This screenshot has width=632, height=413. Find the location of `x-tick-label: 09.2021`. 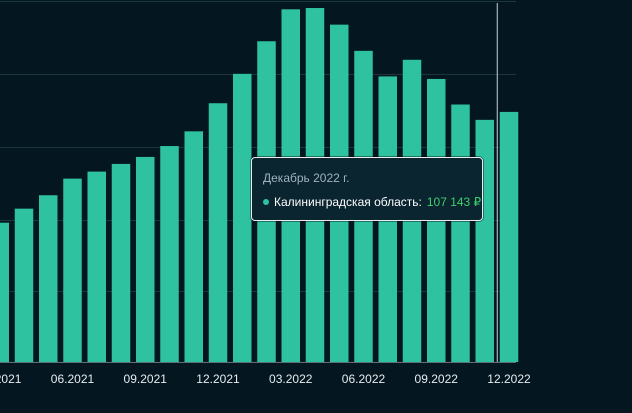

x-tick-label: 09.2021 is located at coordinates (146, 379).